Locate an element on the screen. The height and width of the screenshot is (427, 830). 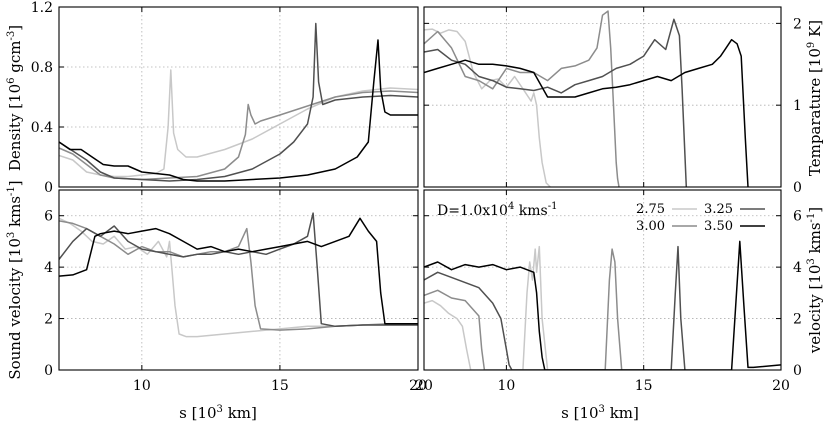
right-xlabel: s [103 km] is located at coordinates (600, 413).